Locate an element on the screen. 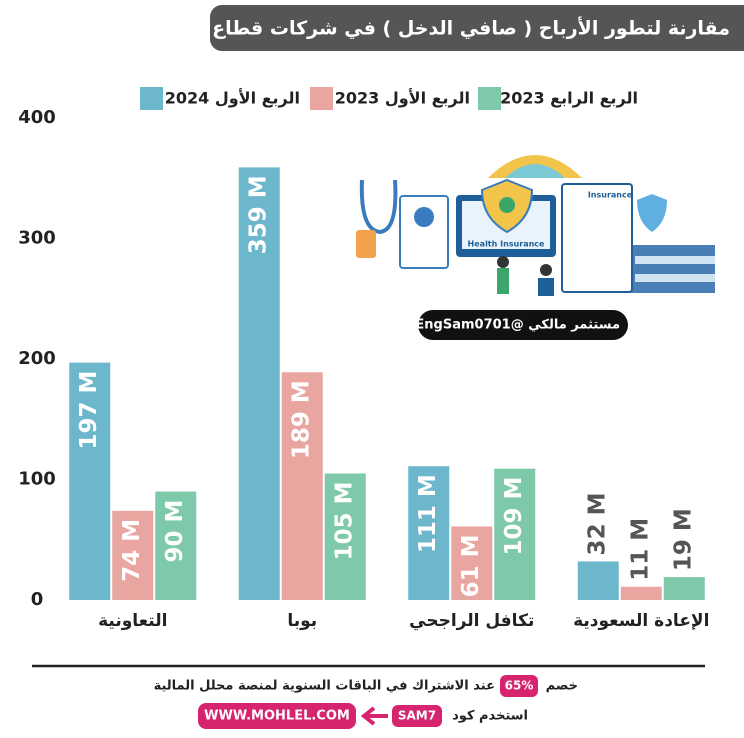 The image size is (744, 738). shield-icon is located at coordinates (507, 205).